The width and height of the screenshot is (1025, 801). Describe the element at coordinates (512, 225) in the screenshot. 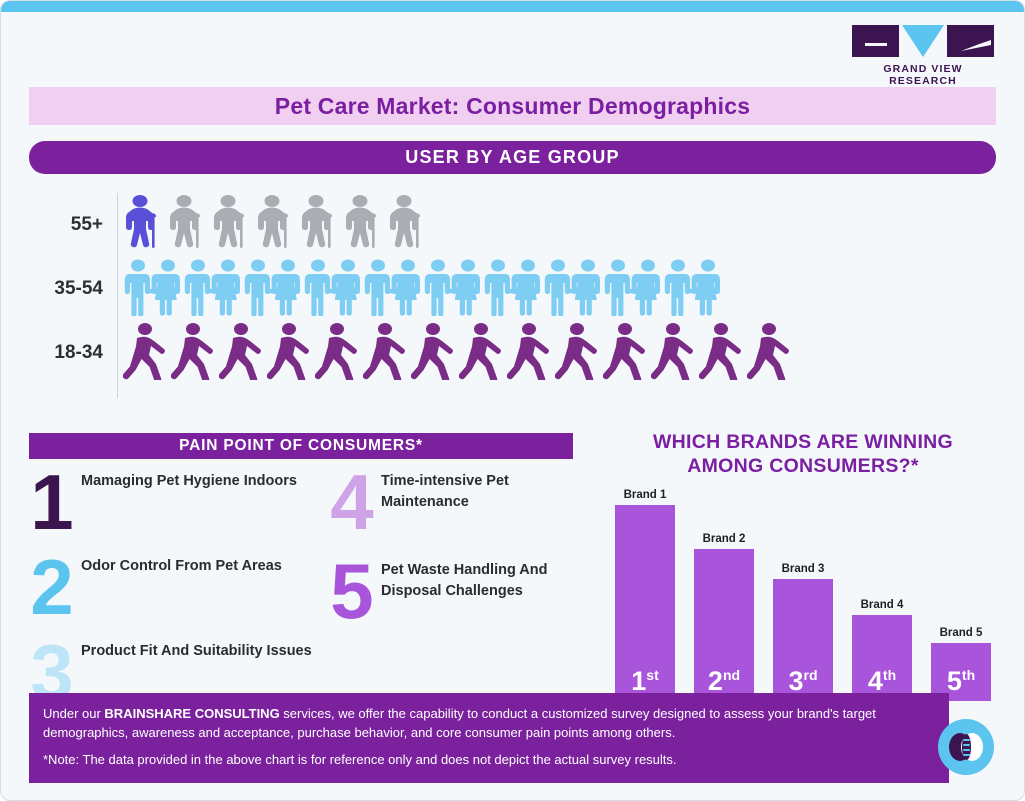

I see `pictogram-row-55+: 55+` at that location.